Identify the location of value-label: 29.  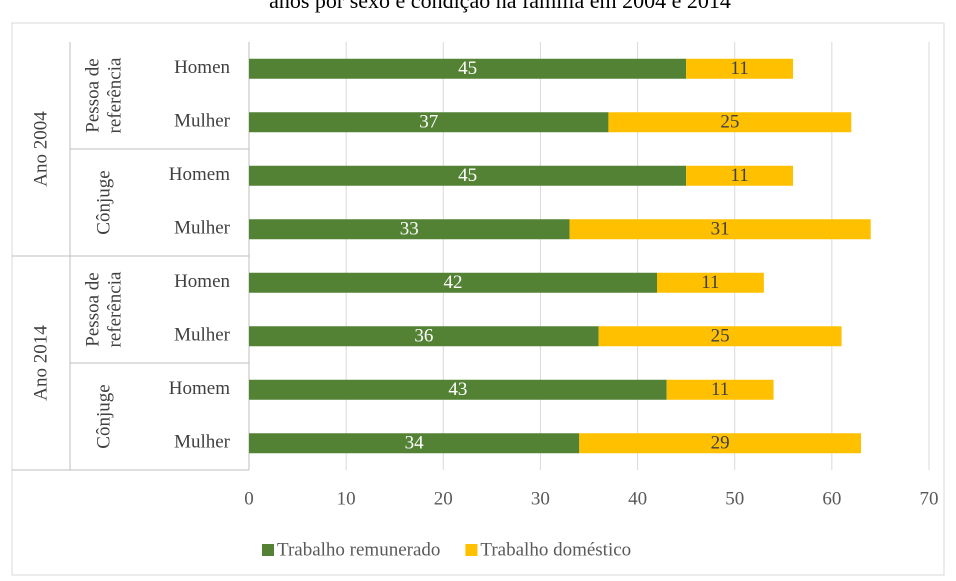
(720, 443).